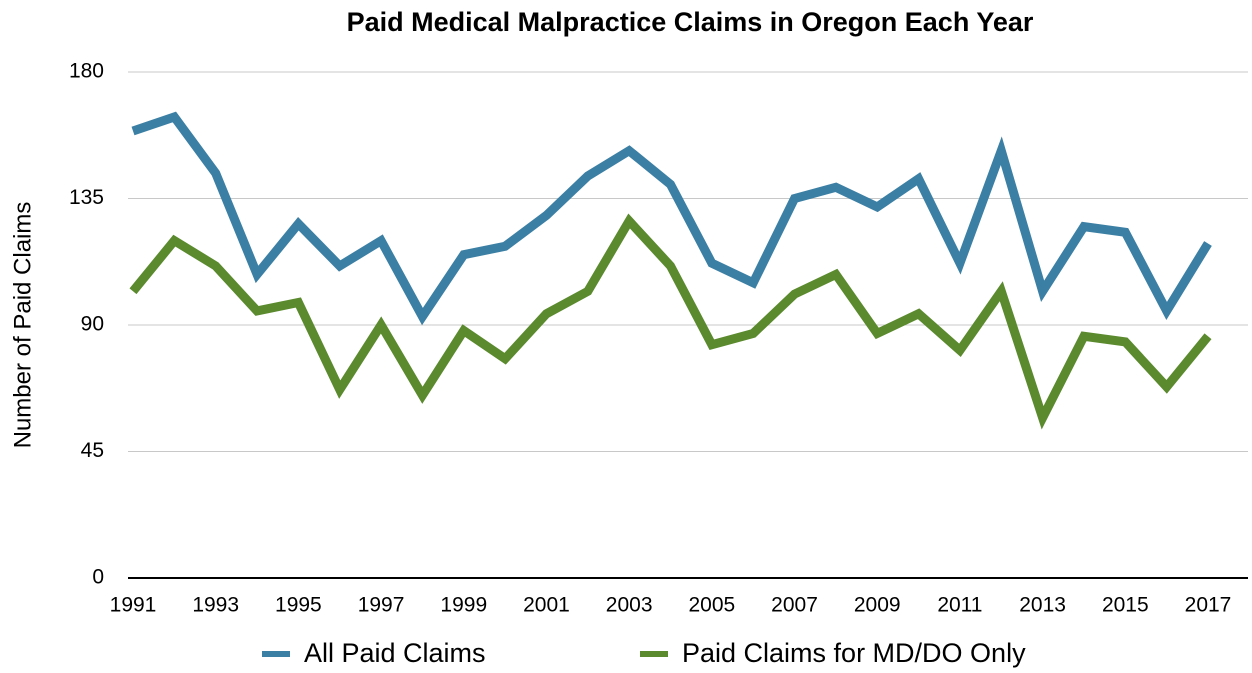 The image size is (1252, 673). I want to click on x-tick-label: 2017, so click(1208, 605).